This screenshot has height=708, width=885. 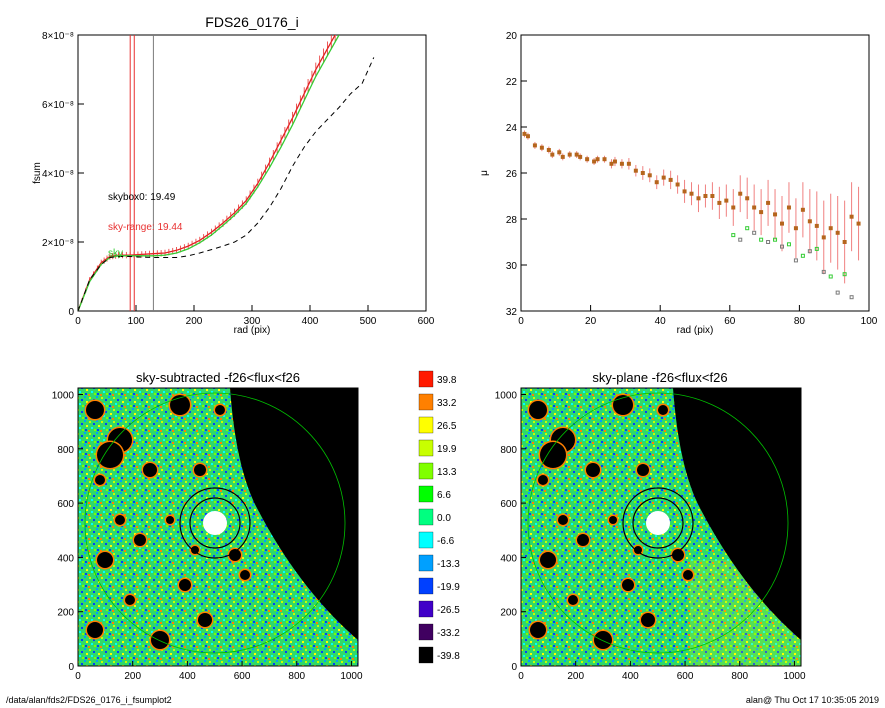 I want to click on sky-plane-frame, so click(x=661, y=527).